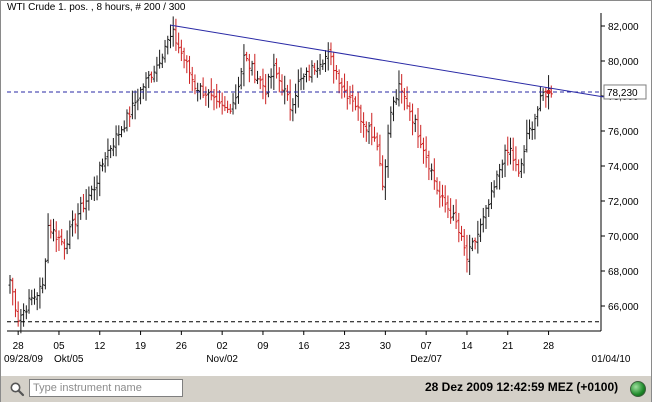  I want to click on x-tick-label: 23, so click(345, 346).